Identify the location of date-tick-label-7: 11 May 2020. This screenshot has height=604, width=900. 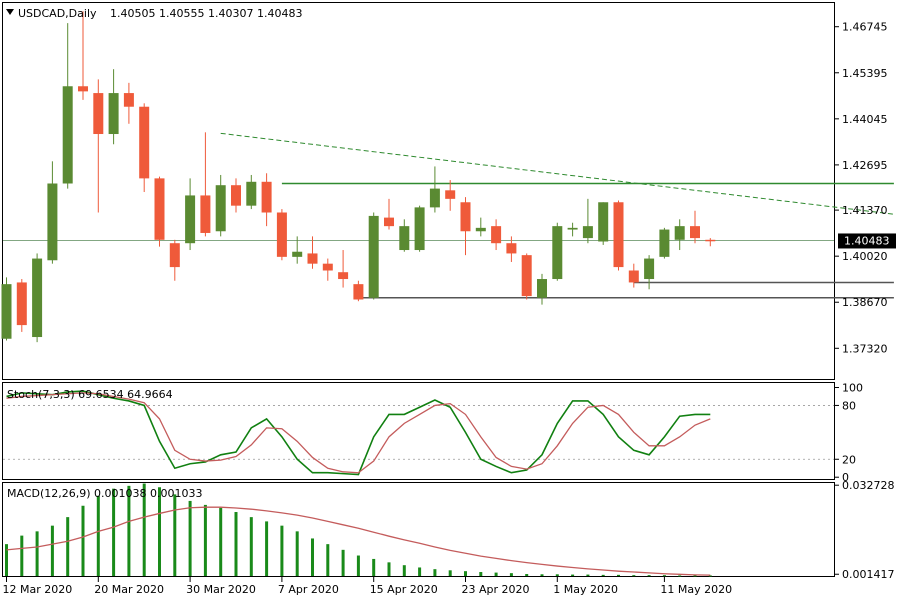
(696, 589).